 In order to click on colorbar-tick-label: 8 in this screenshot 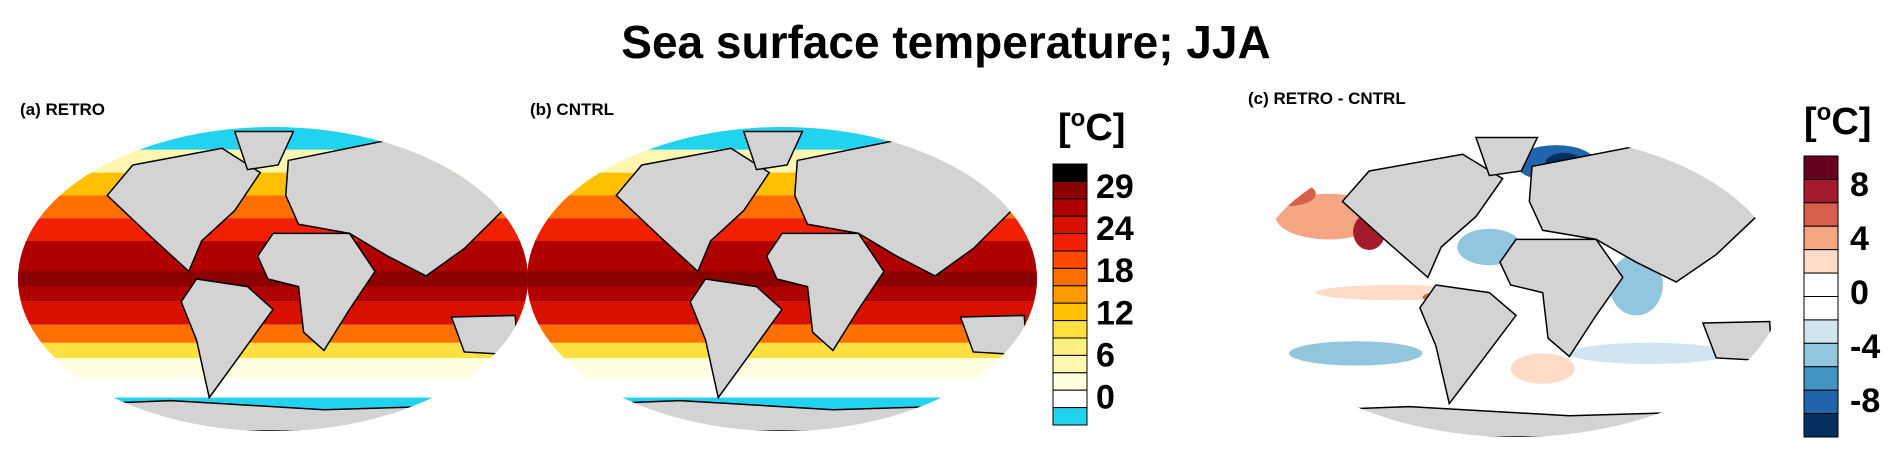, I will do `click(1859, 185)`.